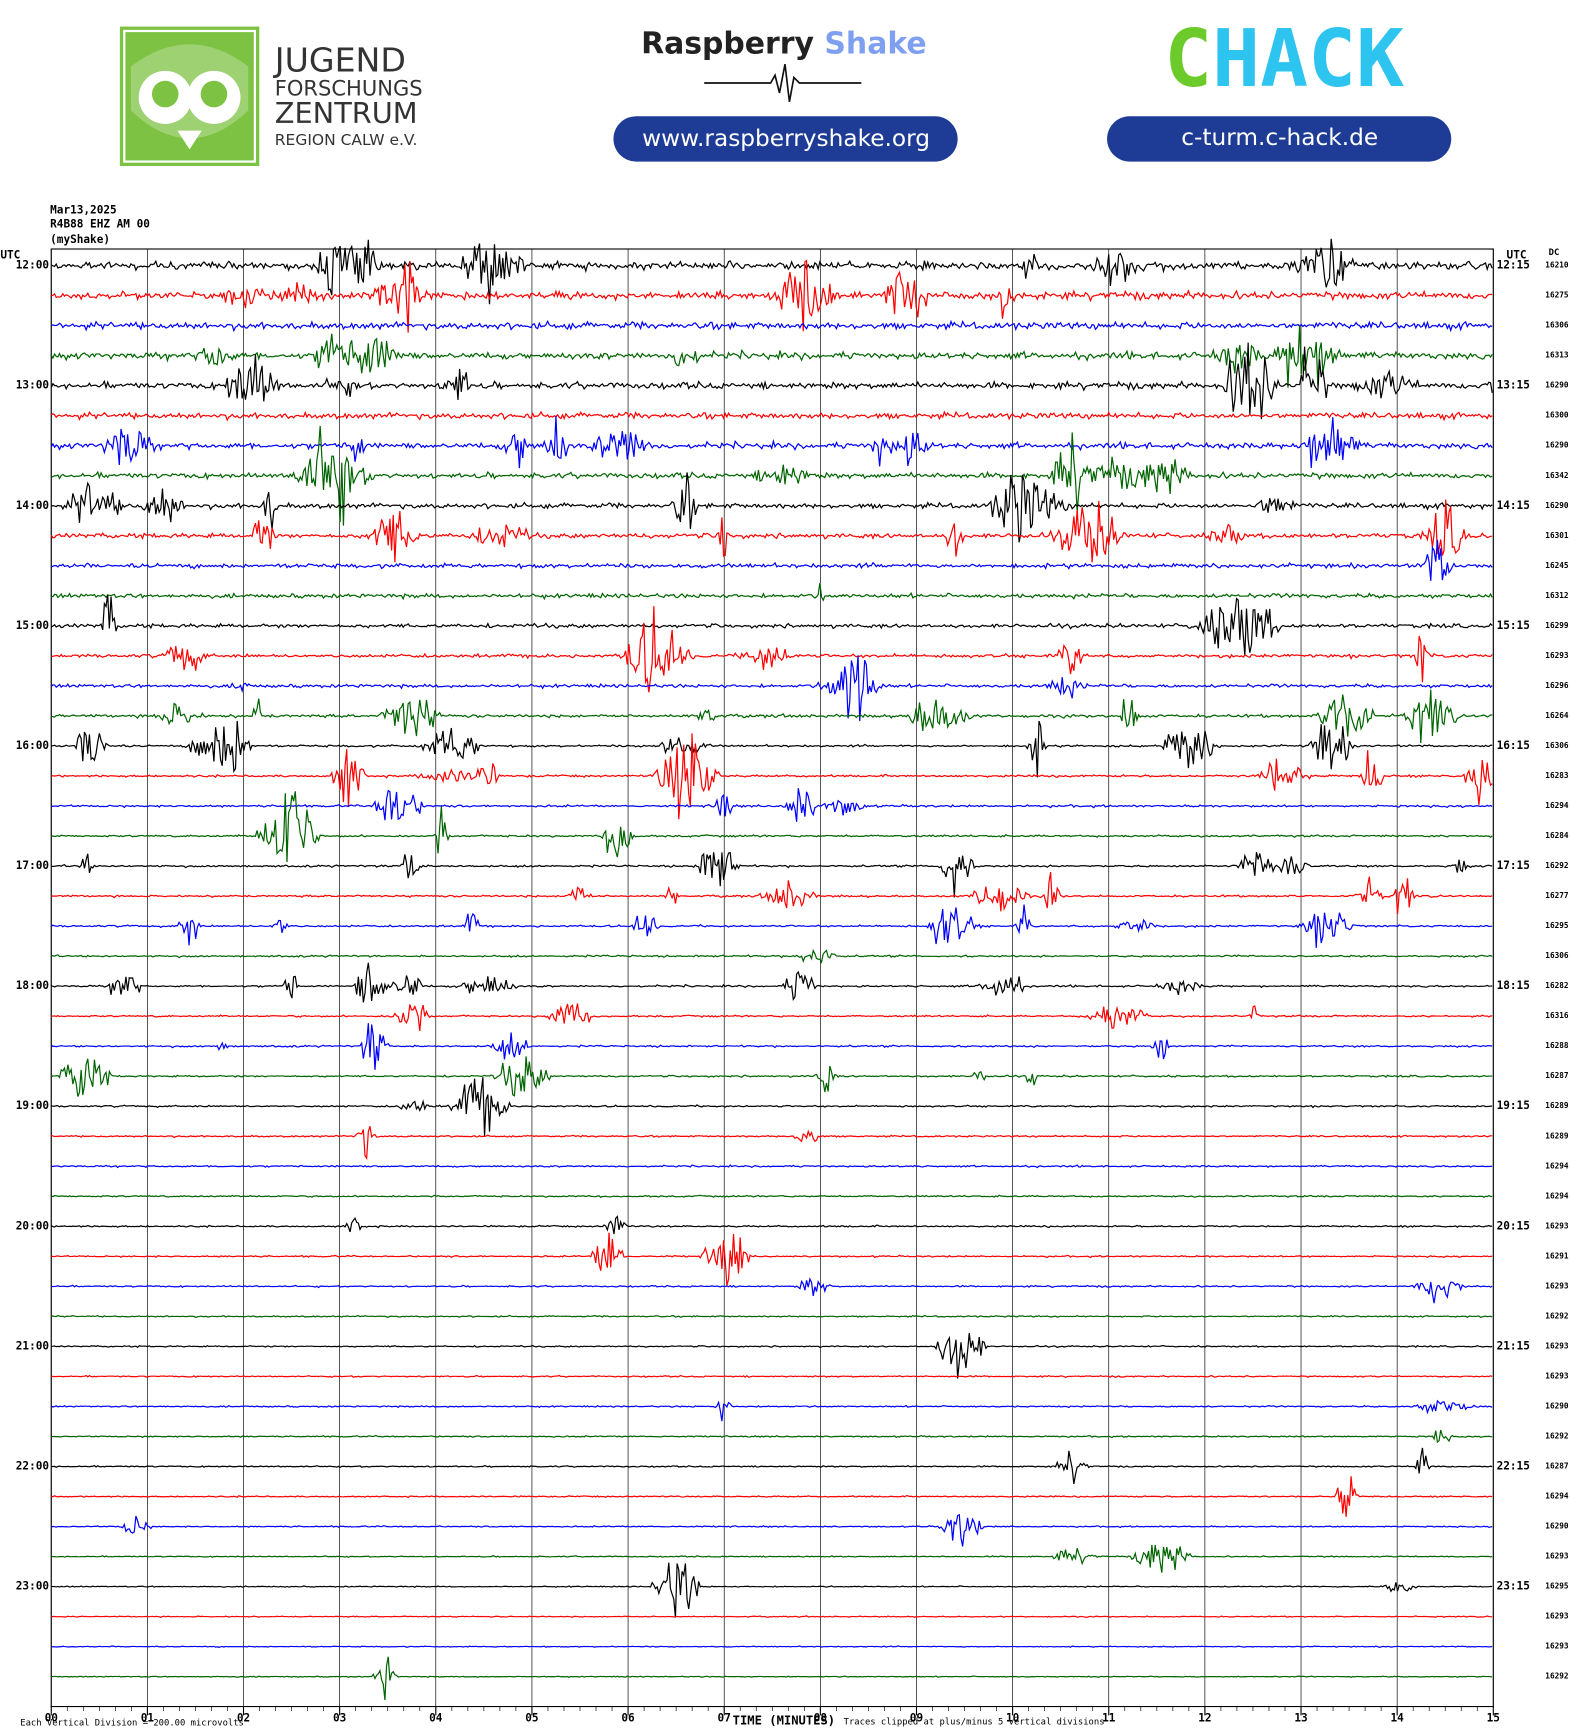 This screenshot has width=1570, height=1732. What do you see at coordinates (1513, 745) in the screenshot?
I see `row-time-label: 16:15` at bounding box center [1513, 745].